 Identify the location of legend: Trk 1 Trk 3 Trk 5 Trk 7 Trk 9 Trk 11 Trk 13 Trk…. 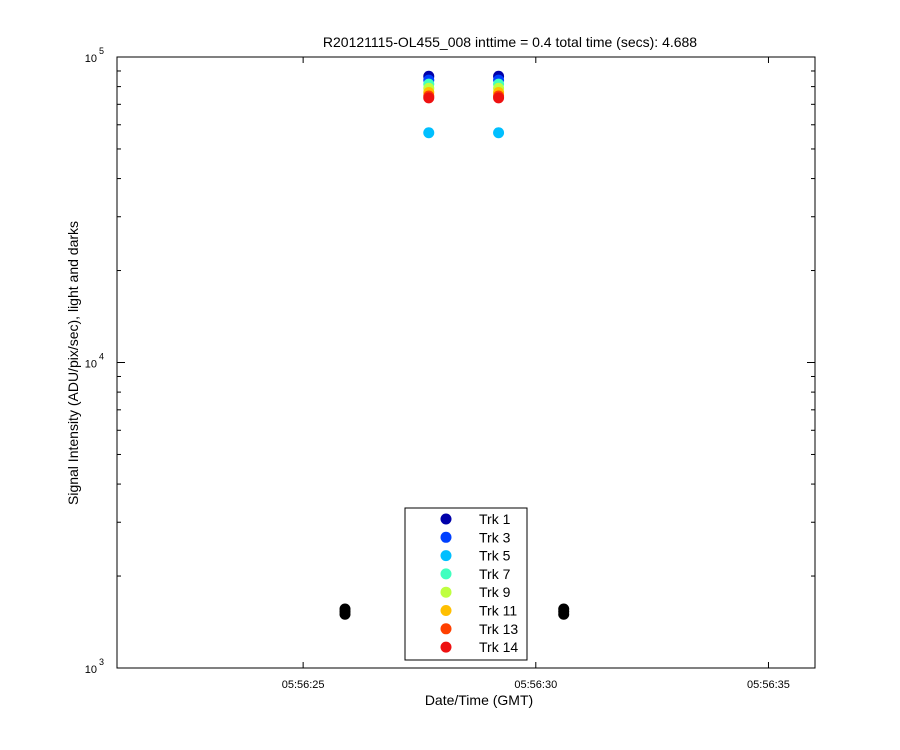
(466, 584).